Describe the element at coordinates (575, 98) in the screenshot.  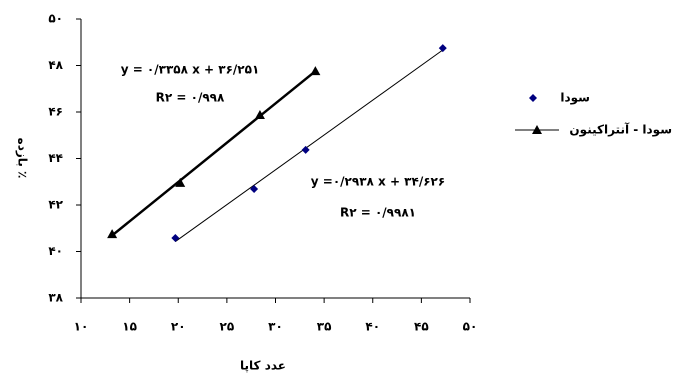
I see `legend-label: سودا` at that location.